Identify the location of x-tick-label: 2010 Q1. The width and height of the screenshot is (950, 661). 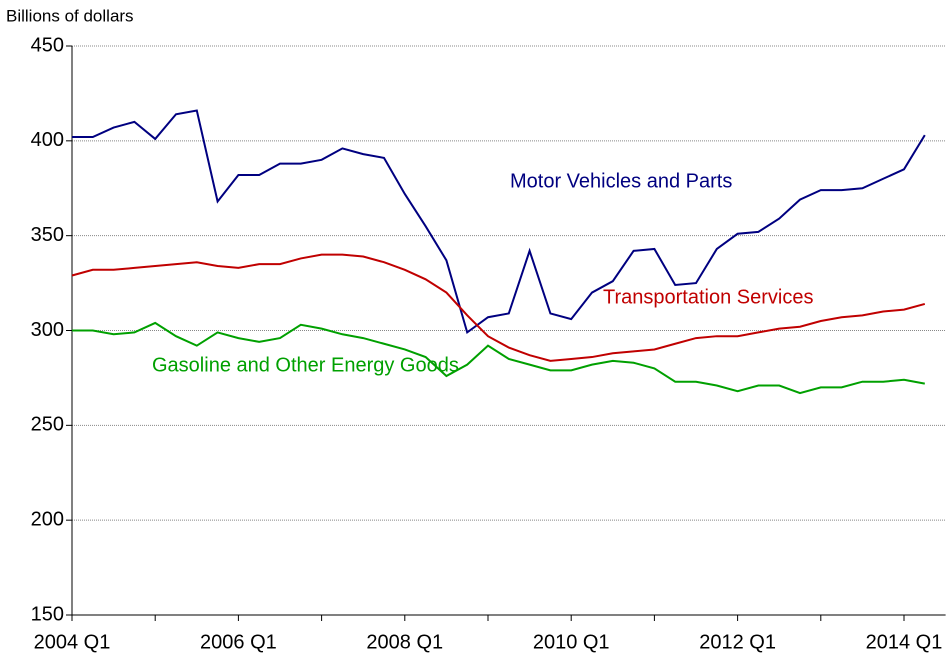
(571, 642).